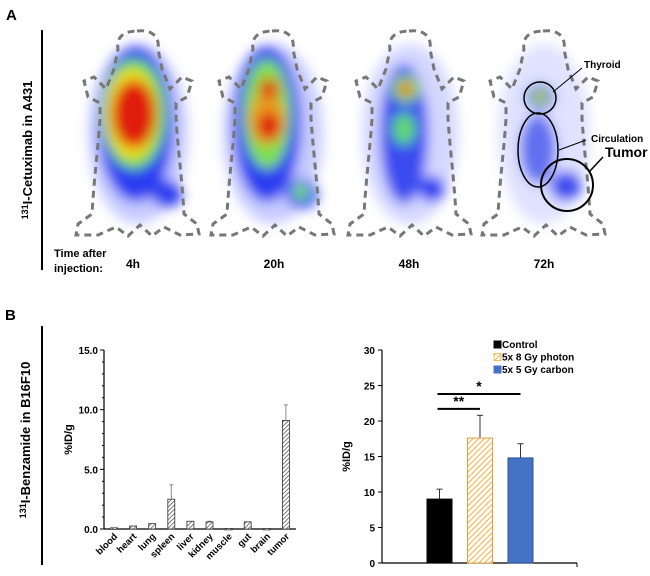  What do you see at coordinates (538, 370) in the screenshot?
I see `legend-label: 5x 5 Gy carbon` at bounding box center [538, 370].